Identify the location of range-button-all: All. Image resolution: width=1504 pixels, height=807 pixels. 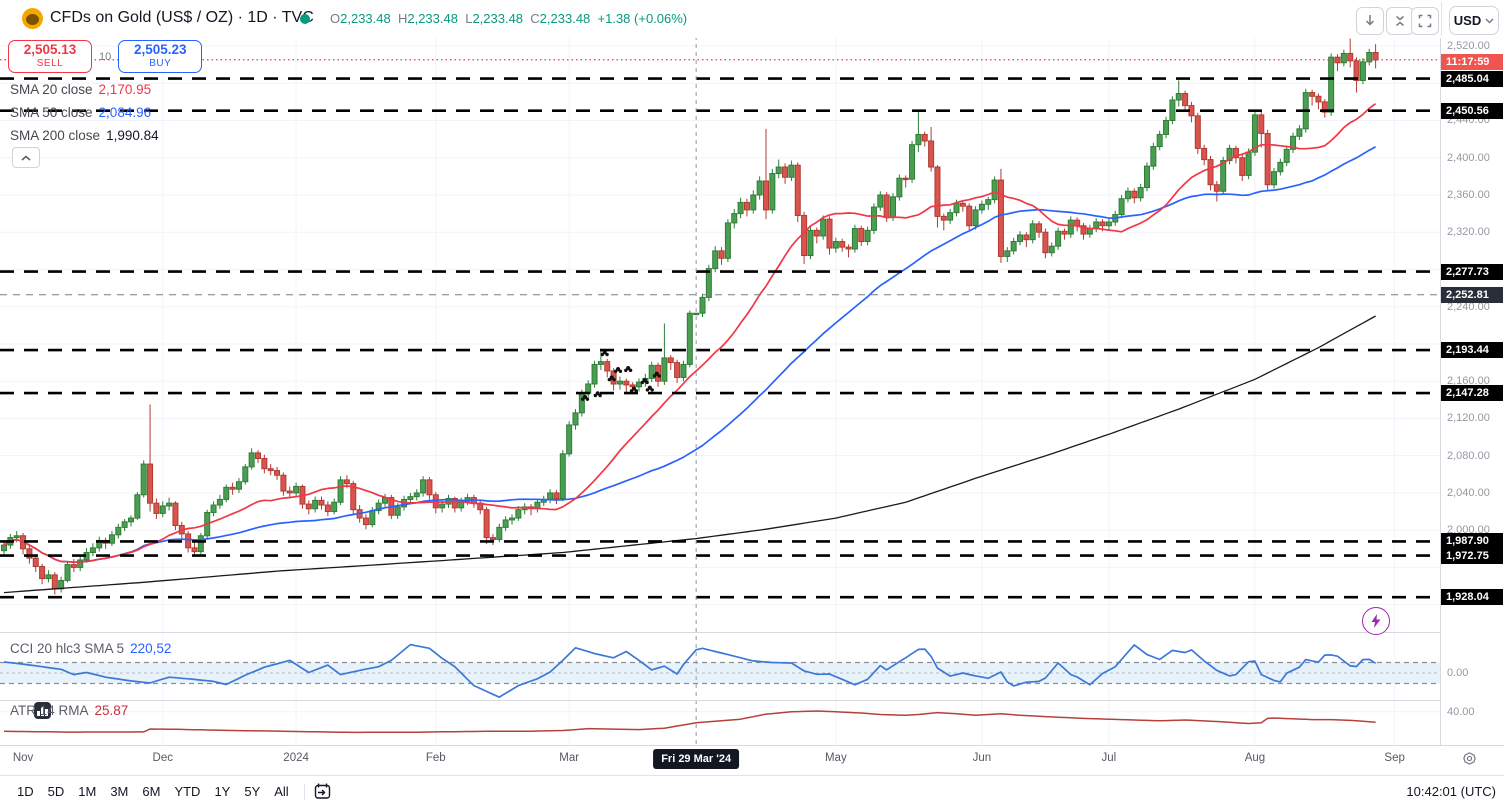
(281, 791).